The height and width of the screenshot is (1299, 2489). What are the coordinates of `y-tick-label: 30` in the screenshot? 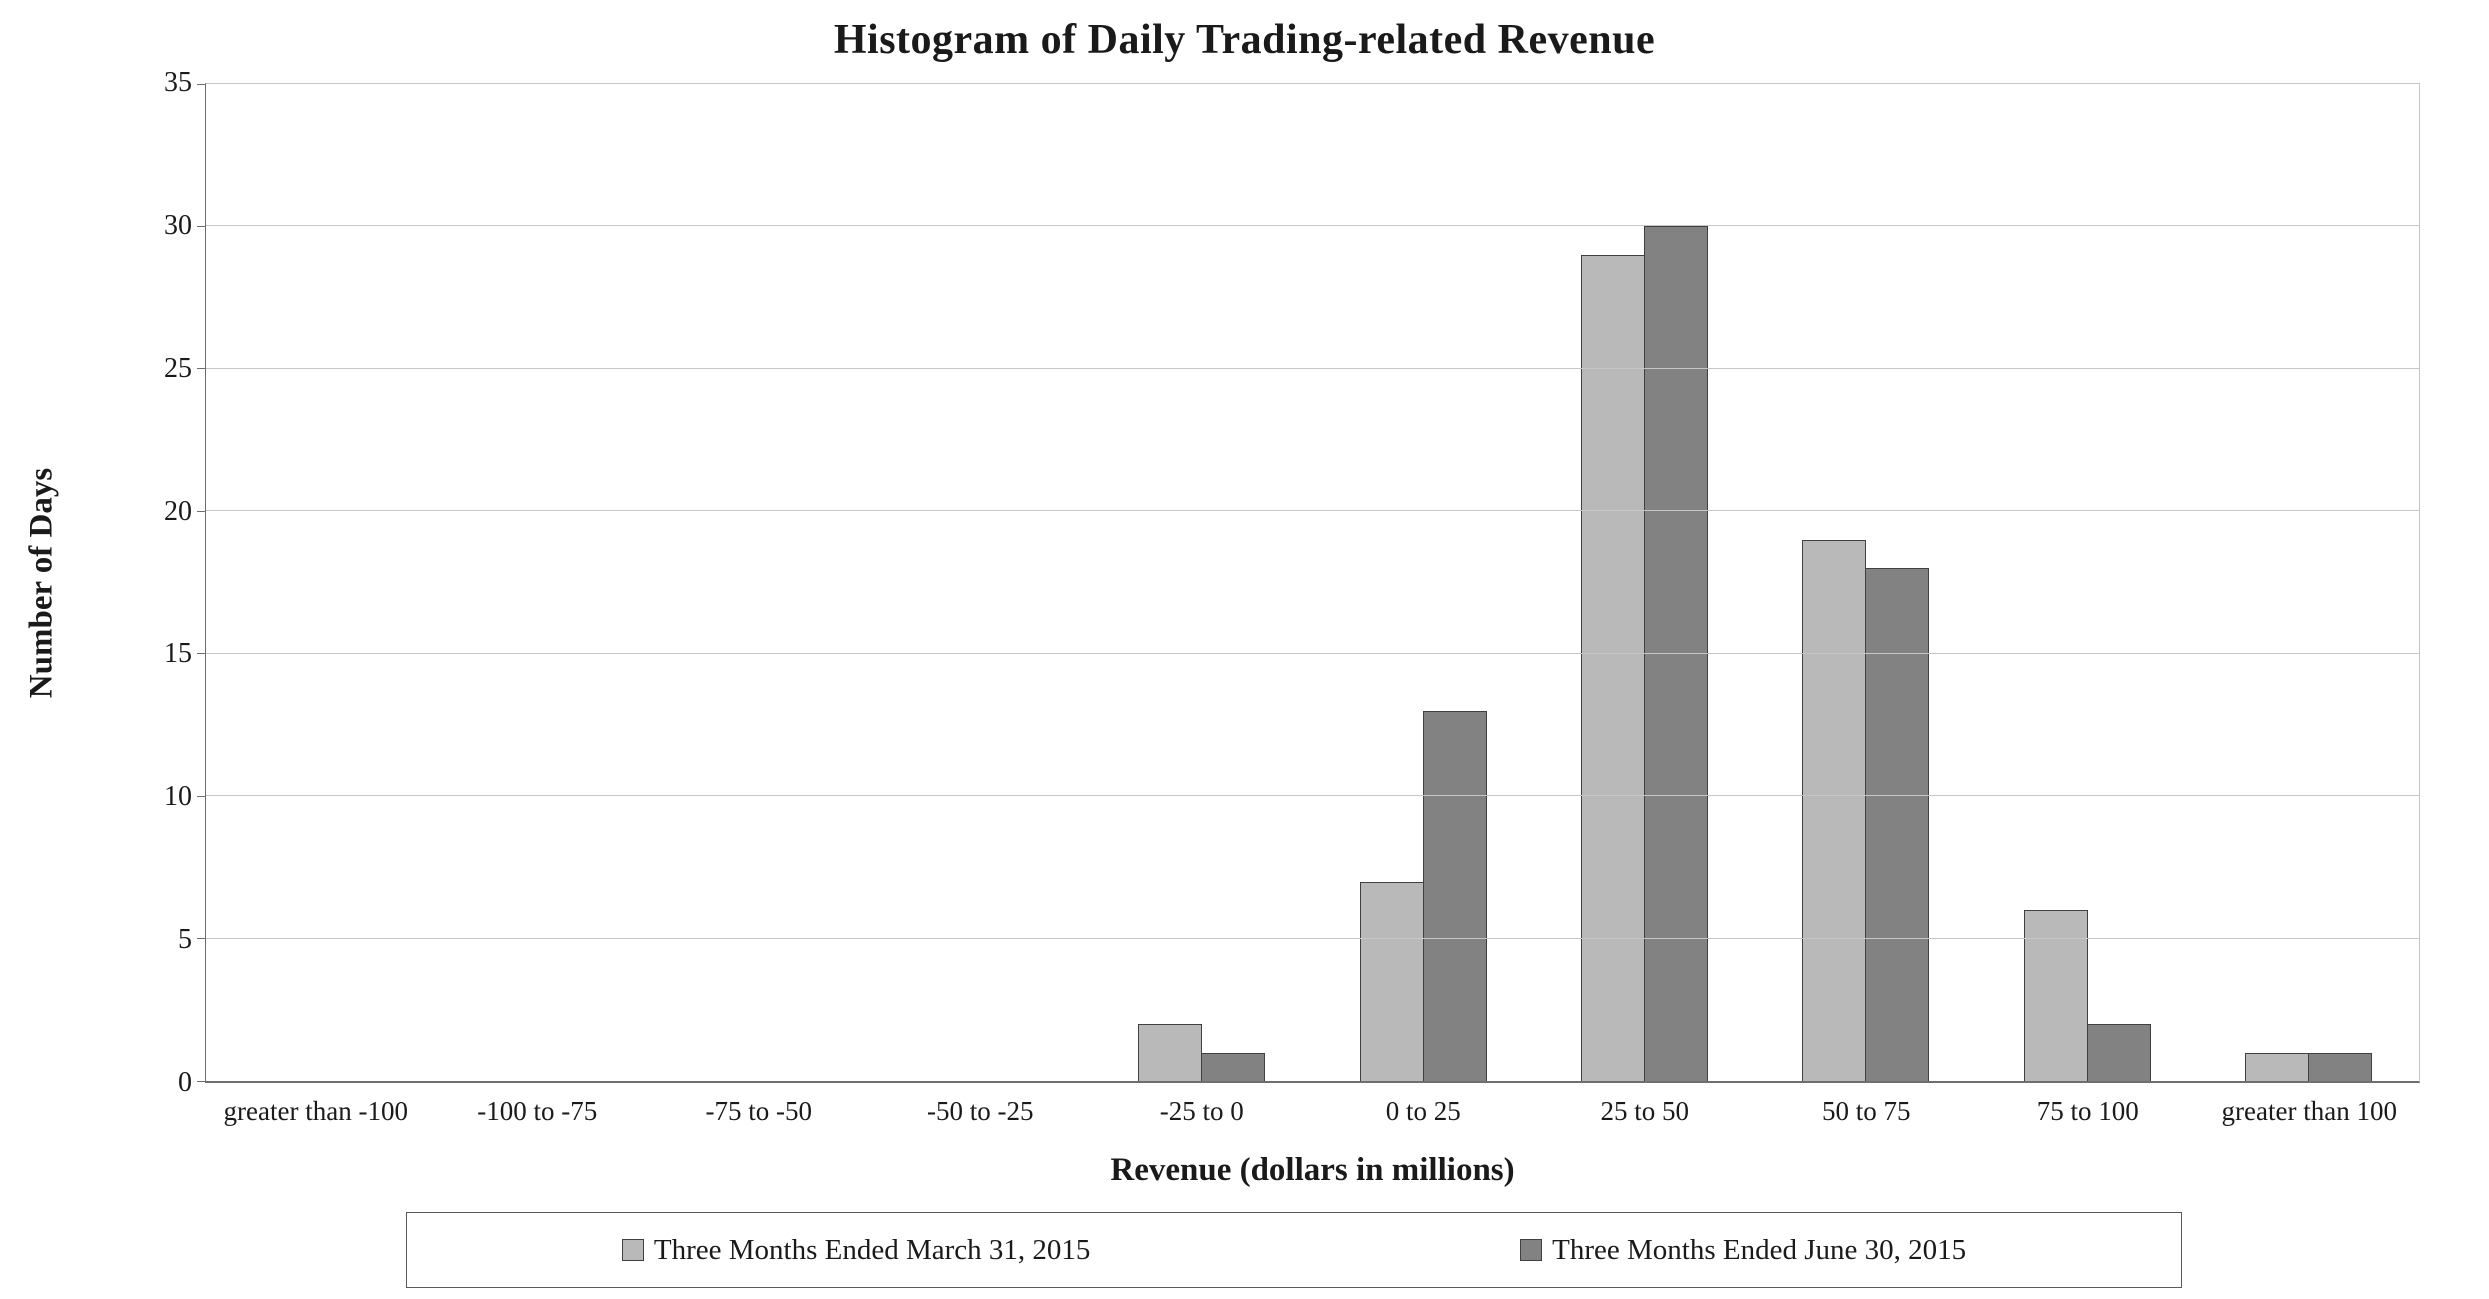 It's located at (178, 225).